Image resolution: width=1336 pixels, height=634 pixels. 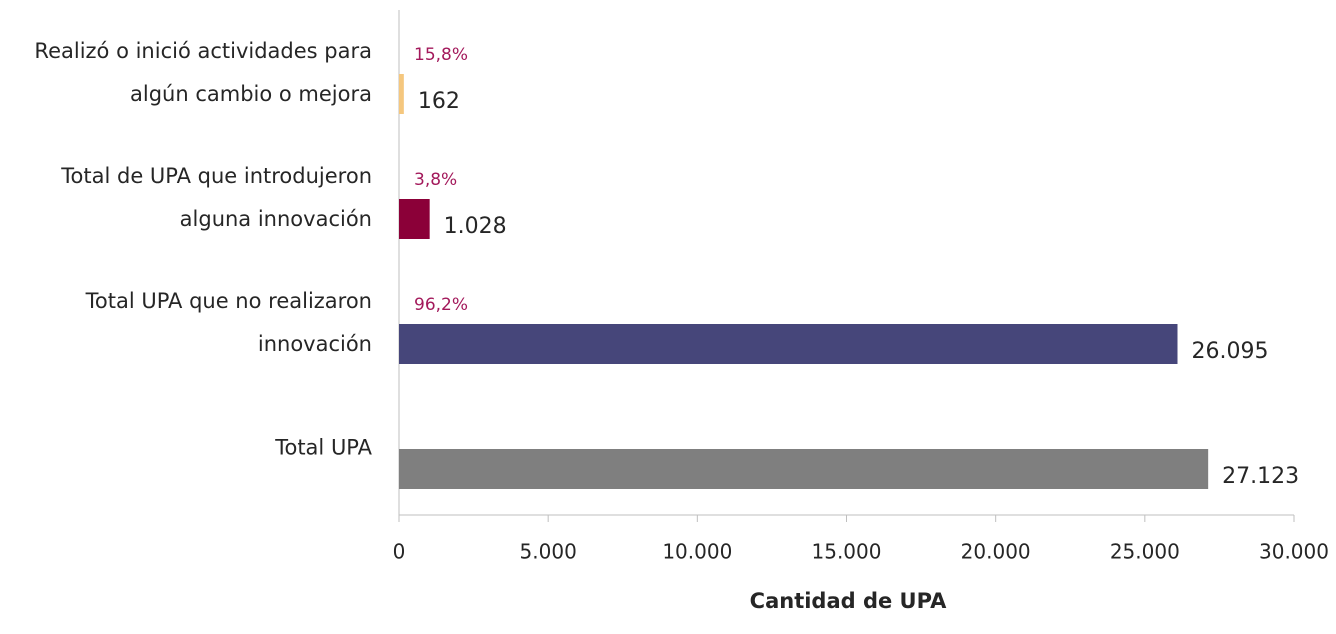 What do you see at coordinates (1294, 552) in the screenshot?
I see `x-tick-label: 30.000` at bounding box center [1294, 552].